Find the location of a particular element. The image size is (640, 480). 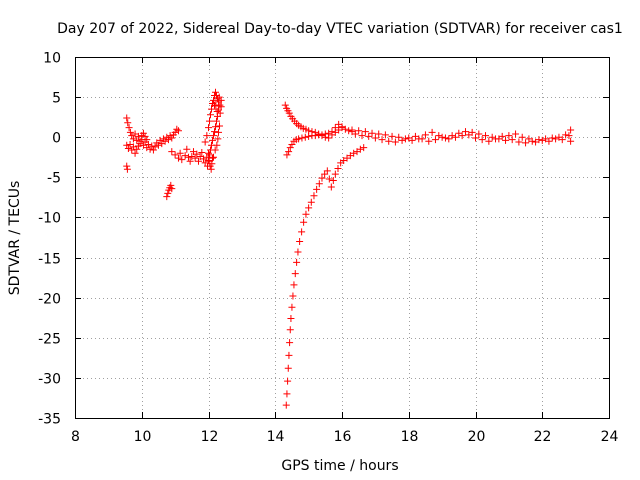

y-tick-label: 5 is located at coordinates (56, 99).